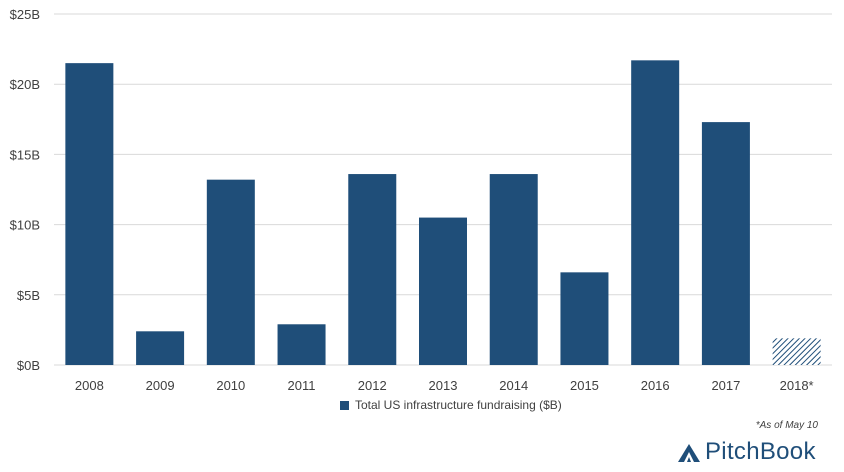 The image size is (844, 472). I want to click on bar-2011, so click(301, 344).